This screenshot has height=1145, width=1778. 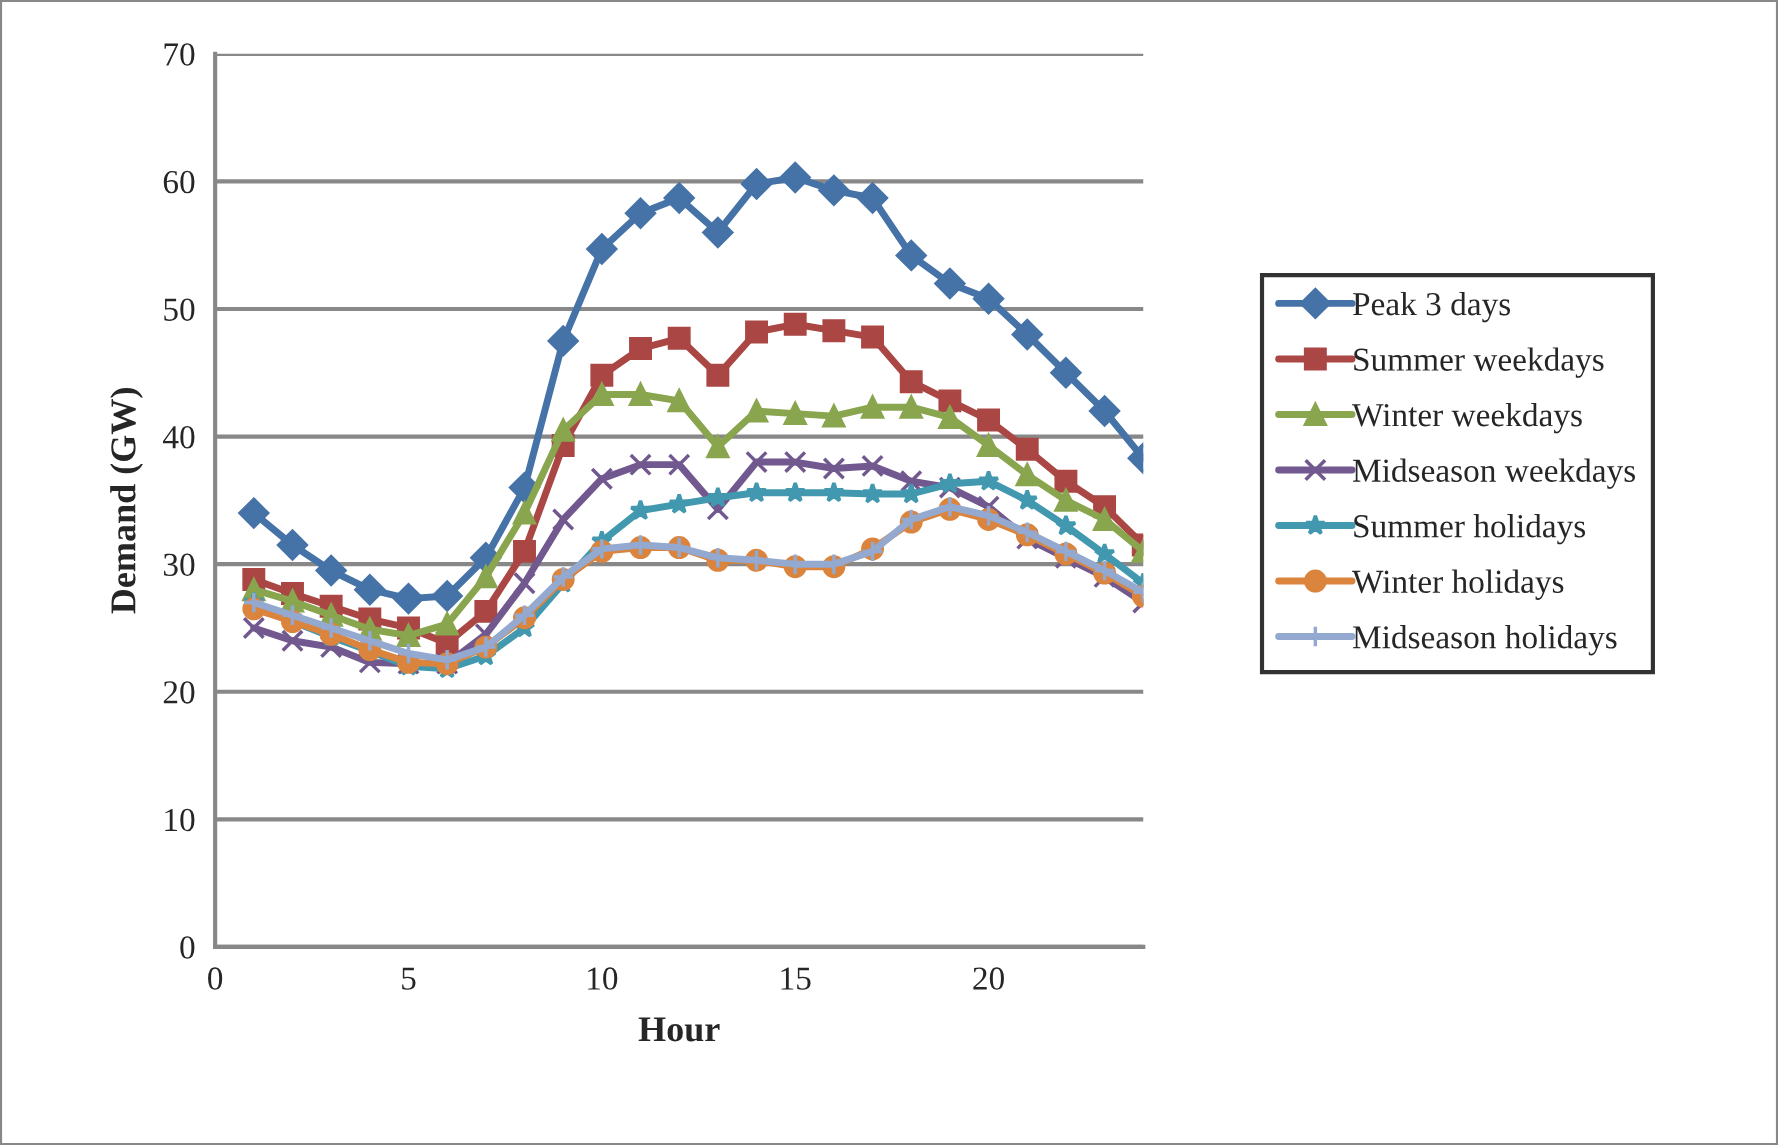 I want to click on y-tick-label: 0, so click(x=187, y=947).